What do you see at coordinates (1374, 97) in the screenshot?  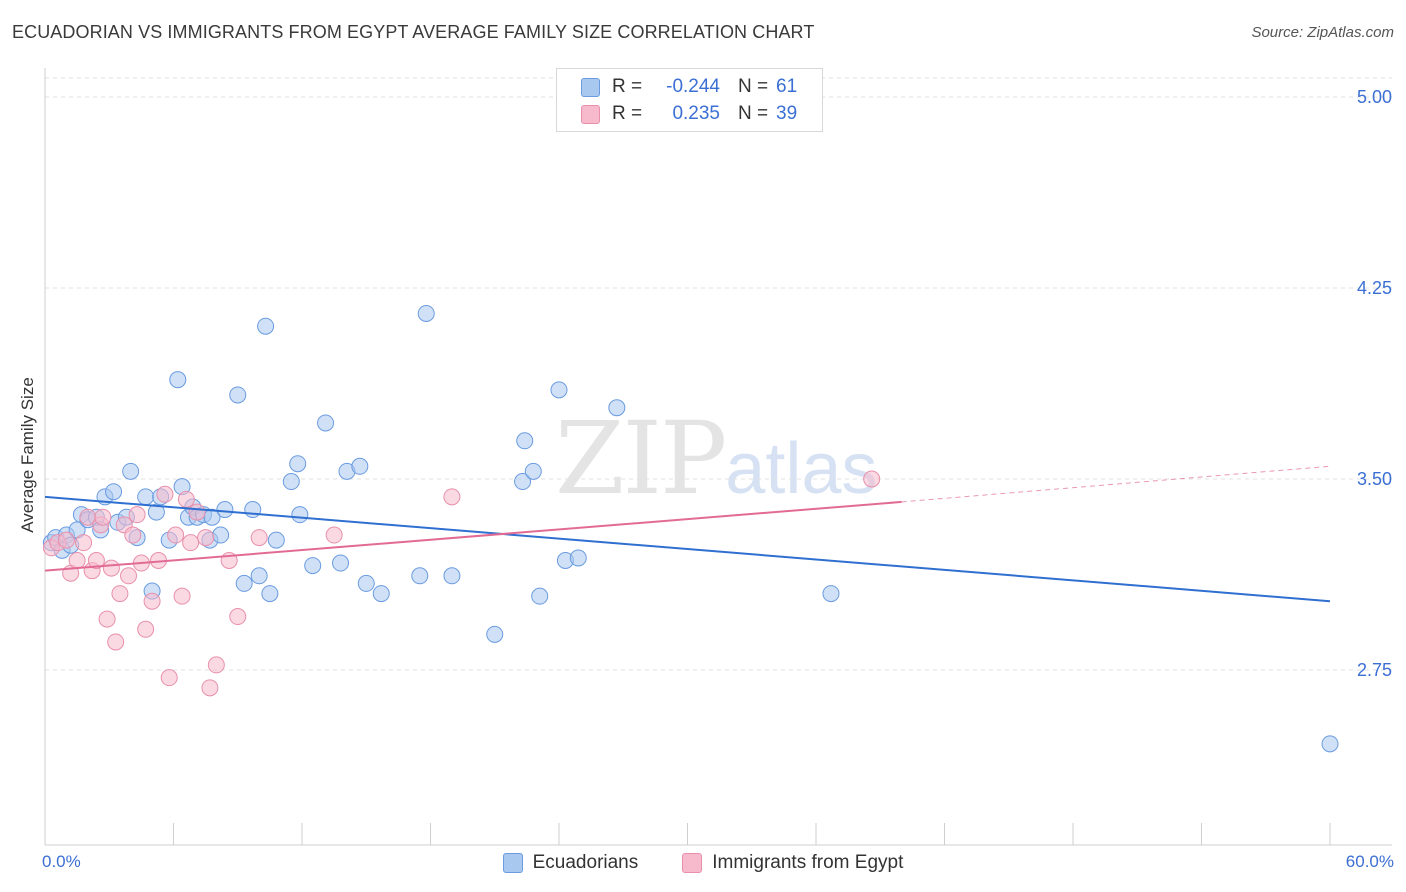 I see `y-tick-label: 5.00` at bounding box center [1374, 97].